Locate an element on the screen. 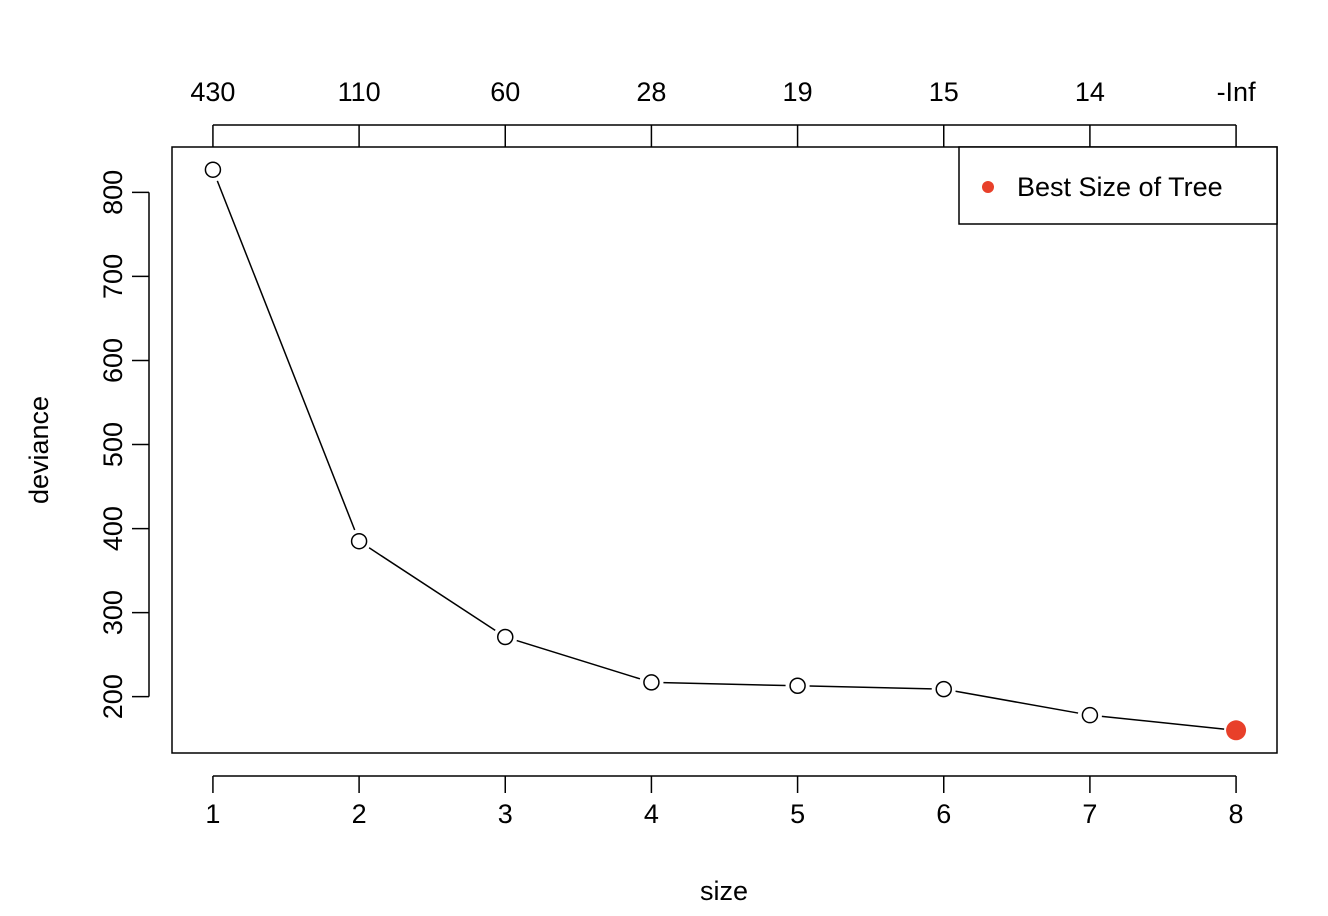 This screenshot has height=916, width=1328. y-tick-label: 600 is located at coordinates (113, 360).